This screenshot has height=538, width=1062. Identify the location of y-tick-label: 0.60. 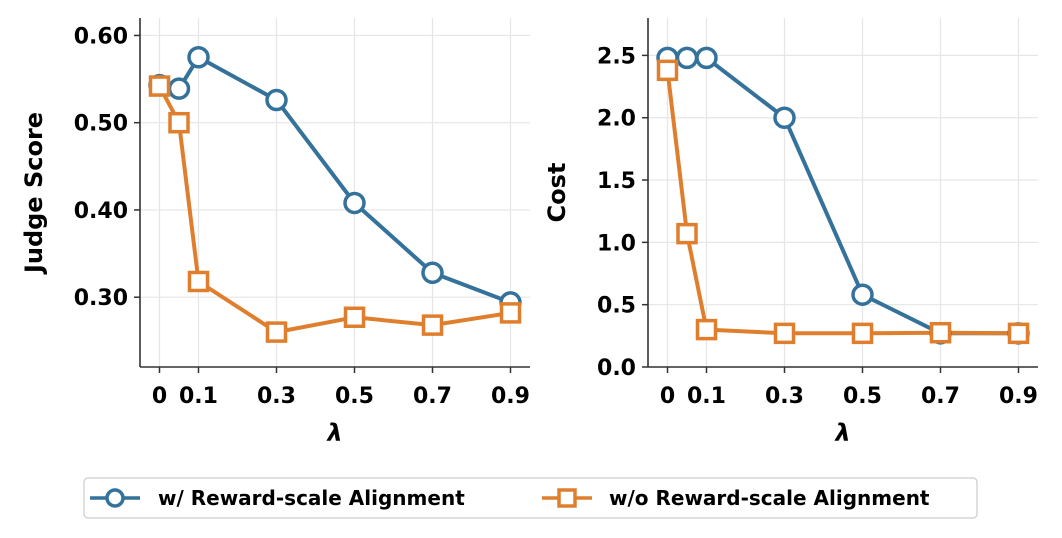
(101, 36).